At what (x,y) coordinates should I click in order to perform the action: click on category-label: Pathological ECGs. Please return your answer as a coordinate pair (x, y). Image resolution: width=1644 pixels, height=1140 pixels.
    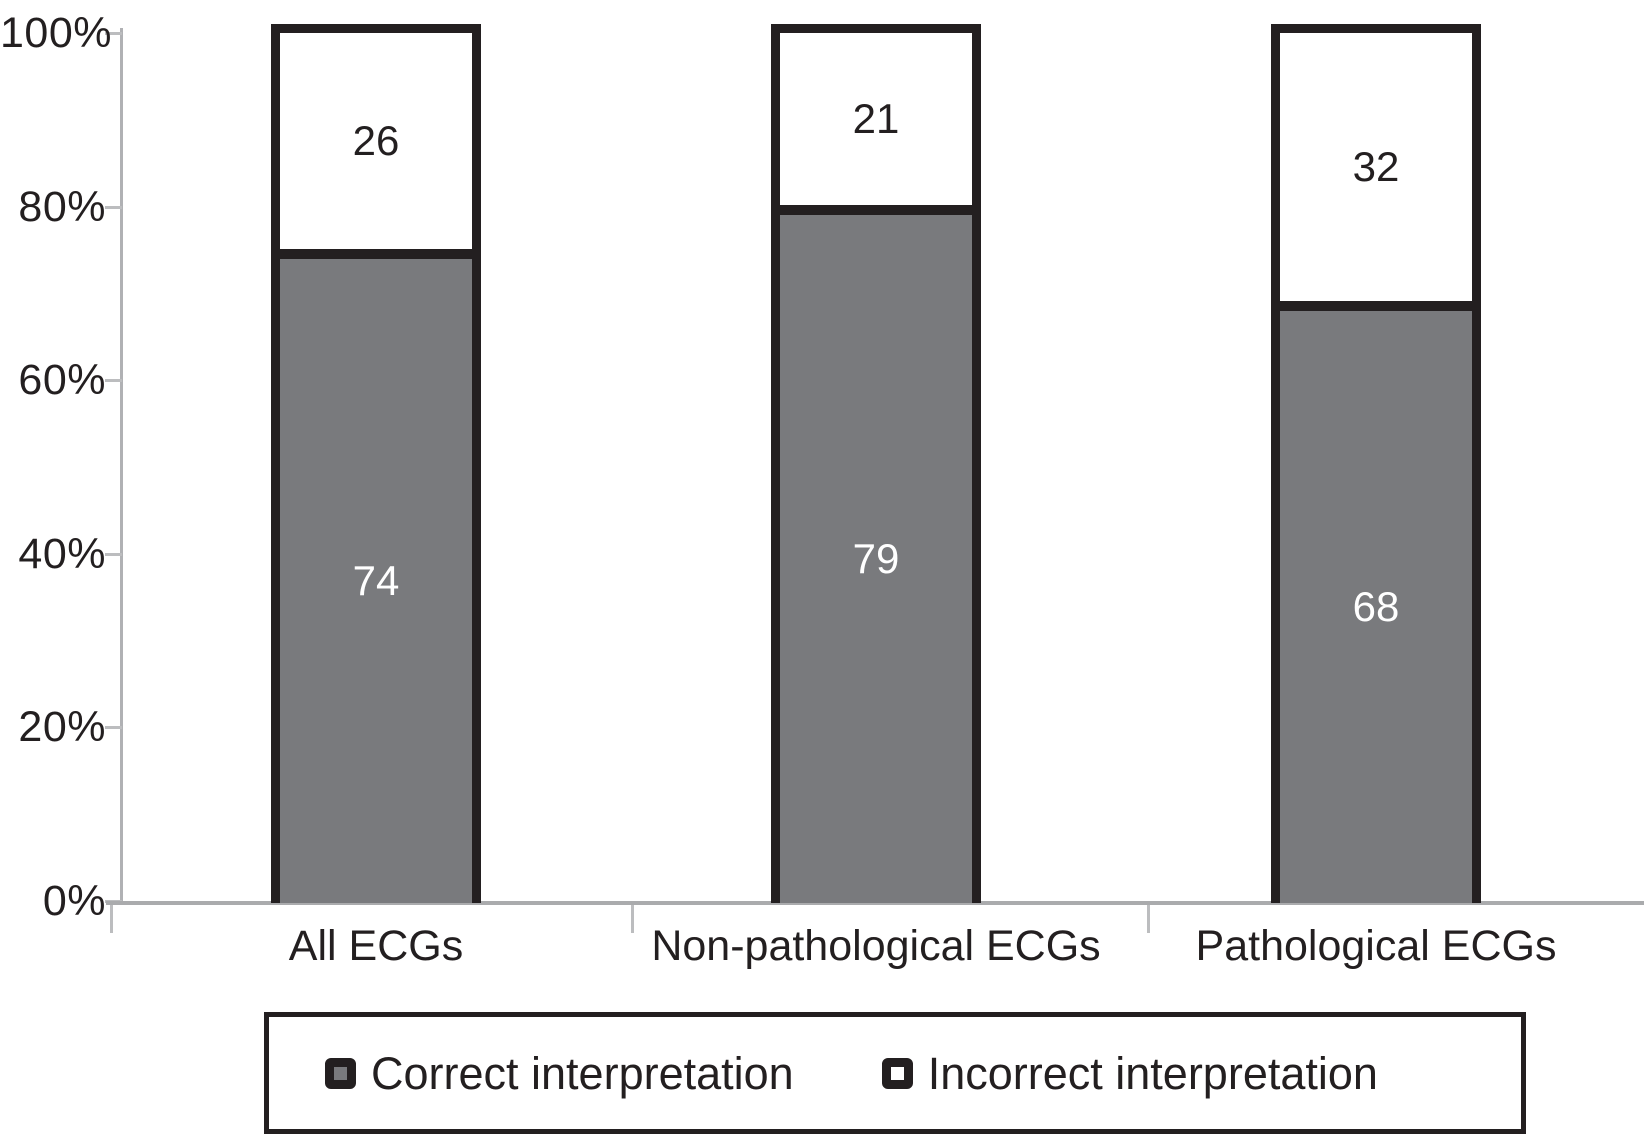
    Looking at the image, I should click on (1376, 946).